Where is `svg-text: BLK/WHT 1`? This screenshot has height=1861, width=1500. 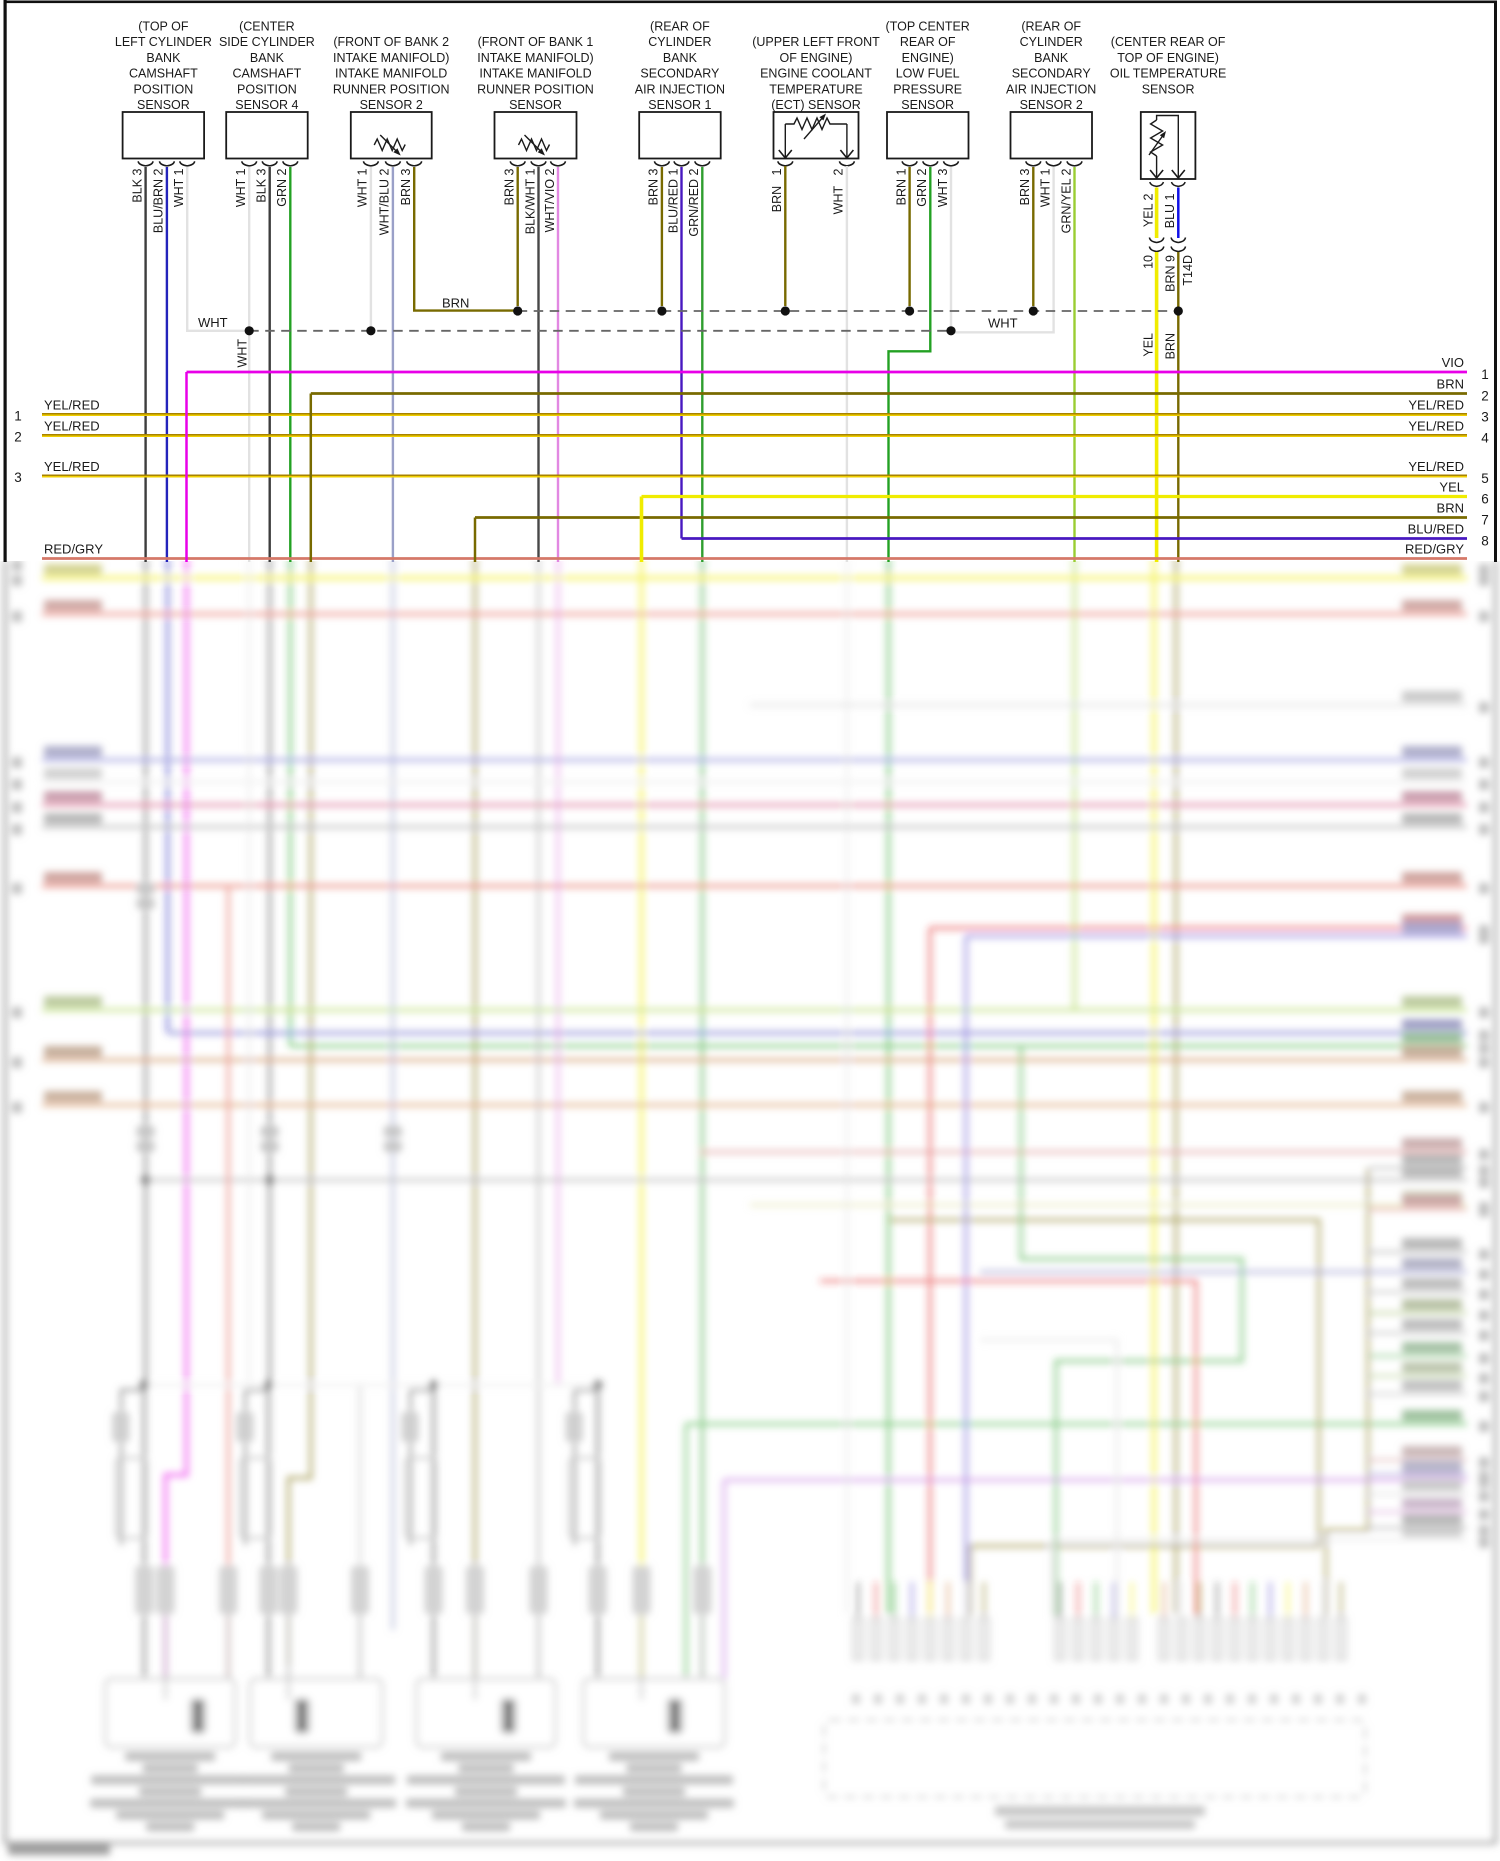 svg-text: BLK/WHT 1 is located at coordinates (530, 201).